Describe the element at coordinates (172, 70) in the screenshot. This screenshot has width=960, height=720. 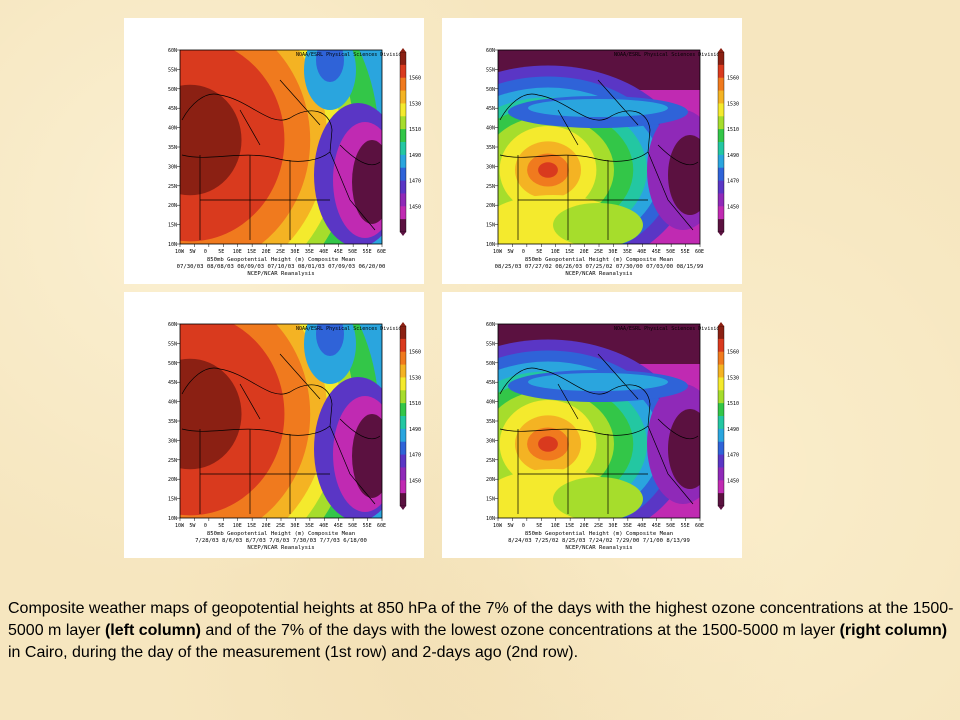
I see `lat-label: 55N` at that location.